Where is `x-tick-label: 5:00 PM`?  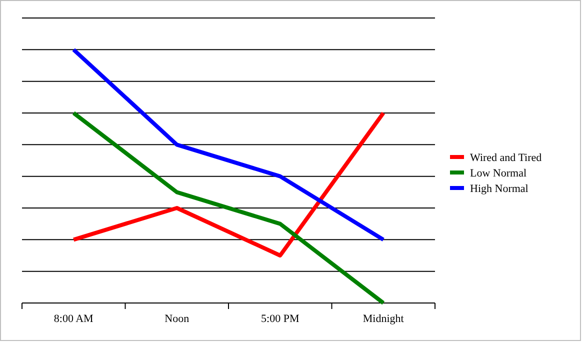
x-tick-label: 5:00 PM is located at coordinates (280, 319).